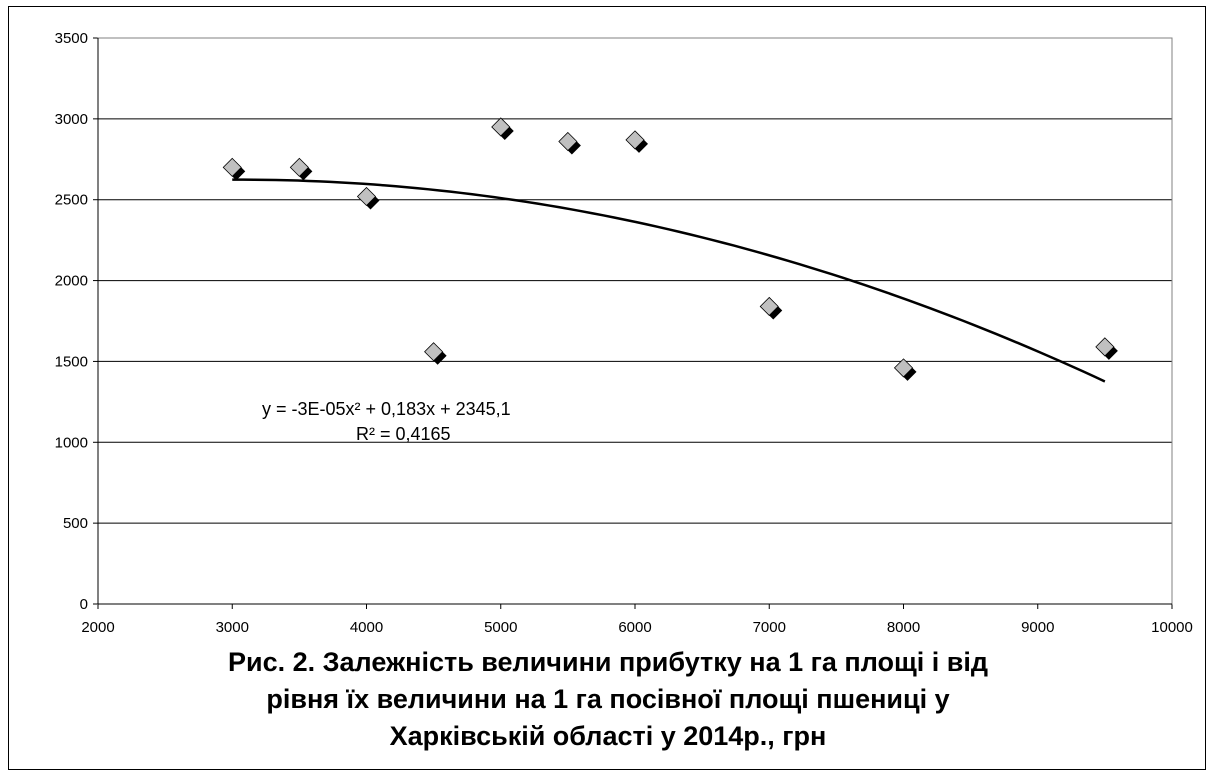  I want to click on y-tick-label-2500: 2500, so click(71, 200).